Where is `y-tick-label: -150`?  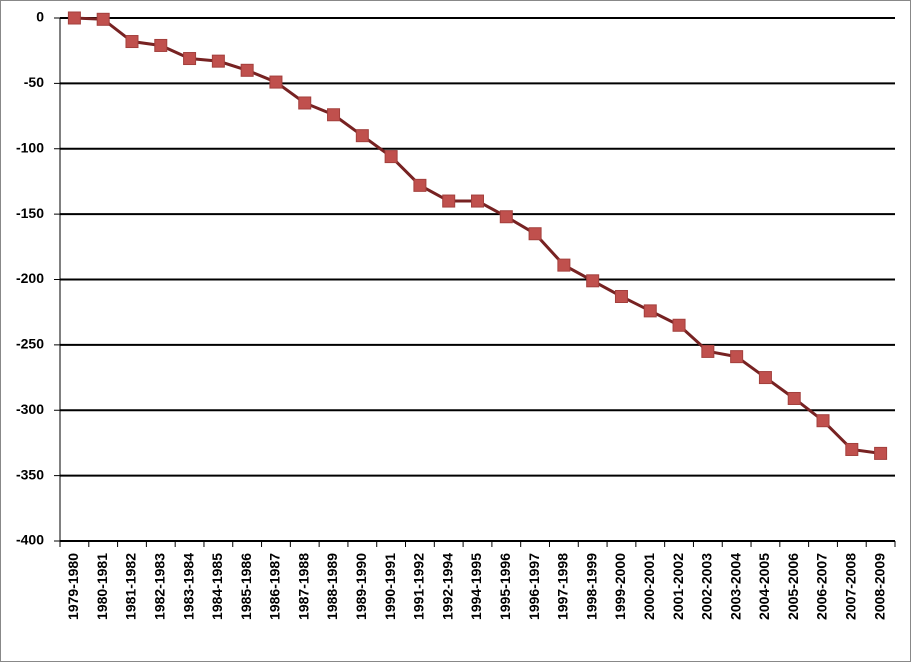
y-tick-label: -150 is located at coordinates (30, 213).